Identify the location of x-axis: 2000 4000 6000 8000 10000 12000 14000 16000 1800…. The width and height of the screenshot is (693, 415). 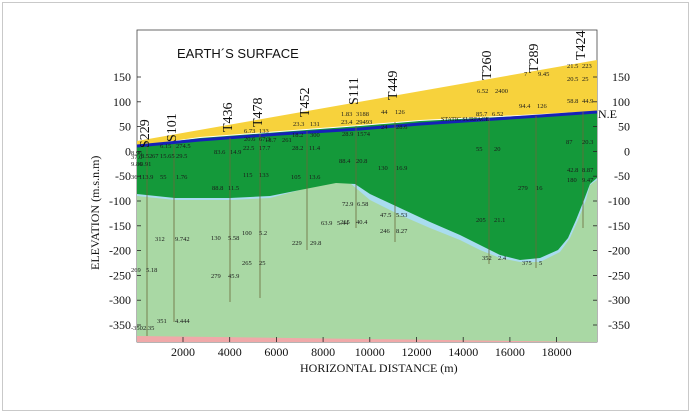
(371, 348).